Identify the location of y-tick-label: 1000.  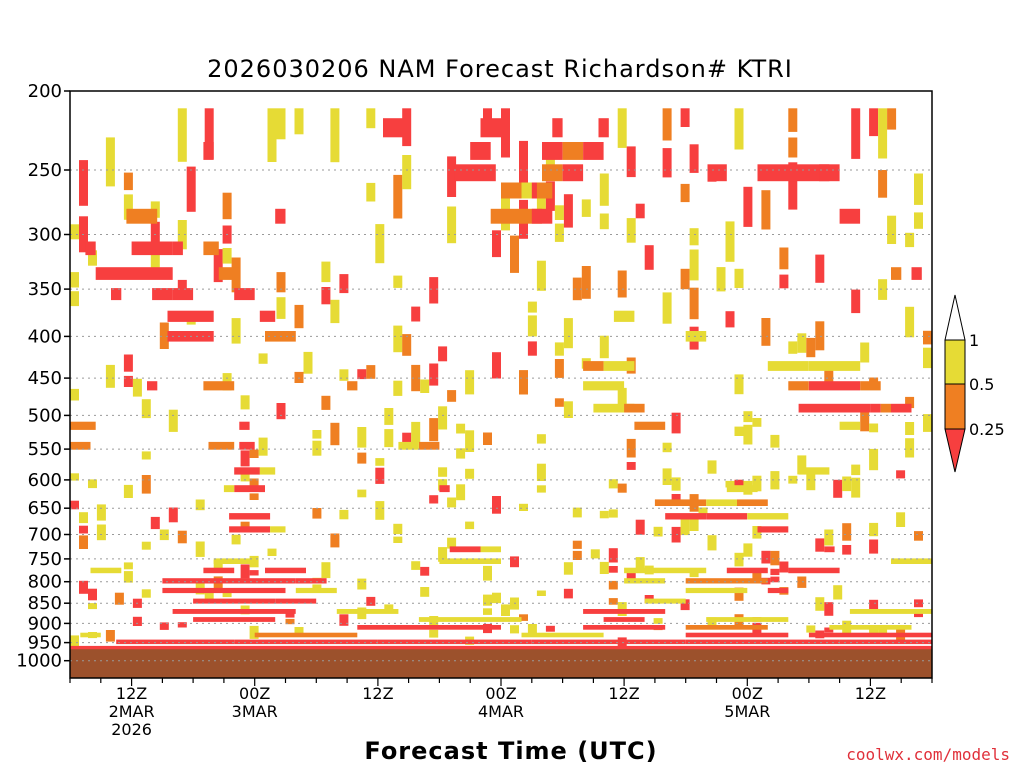
(39, 661).